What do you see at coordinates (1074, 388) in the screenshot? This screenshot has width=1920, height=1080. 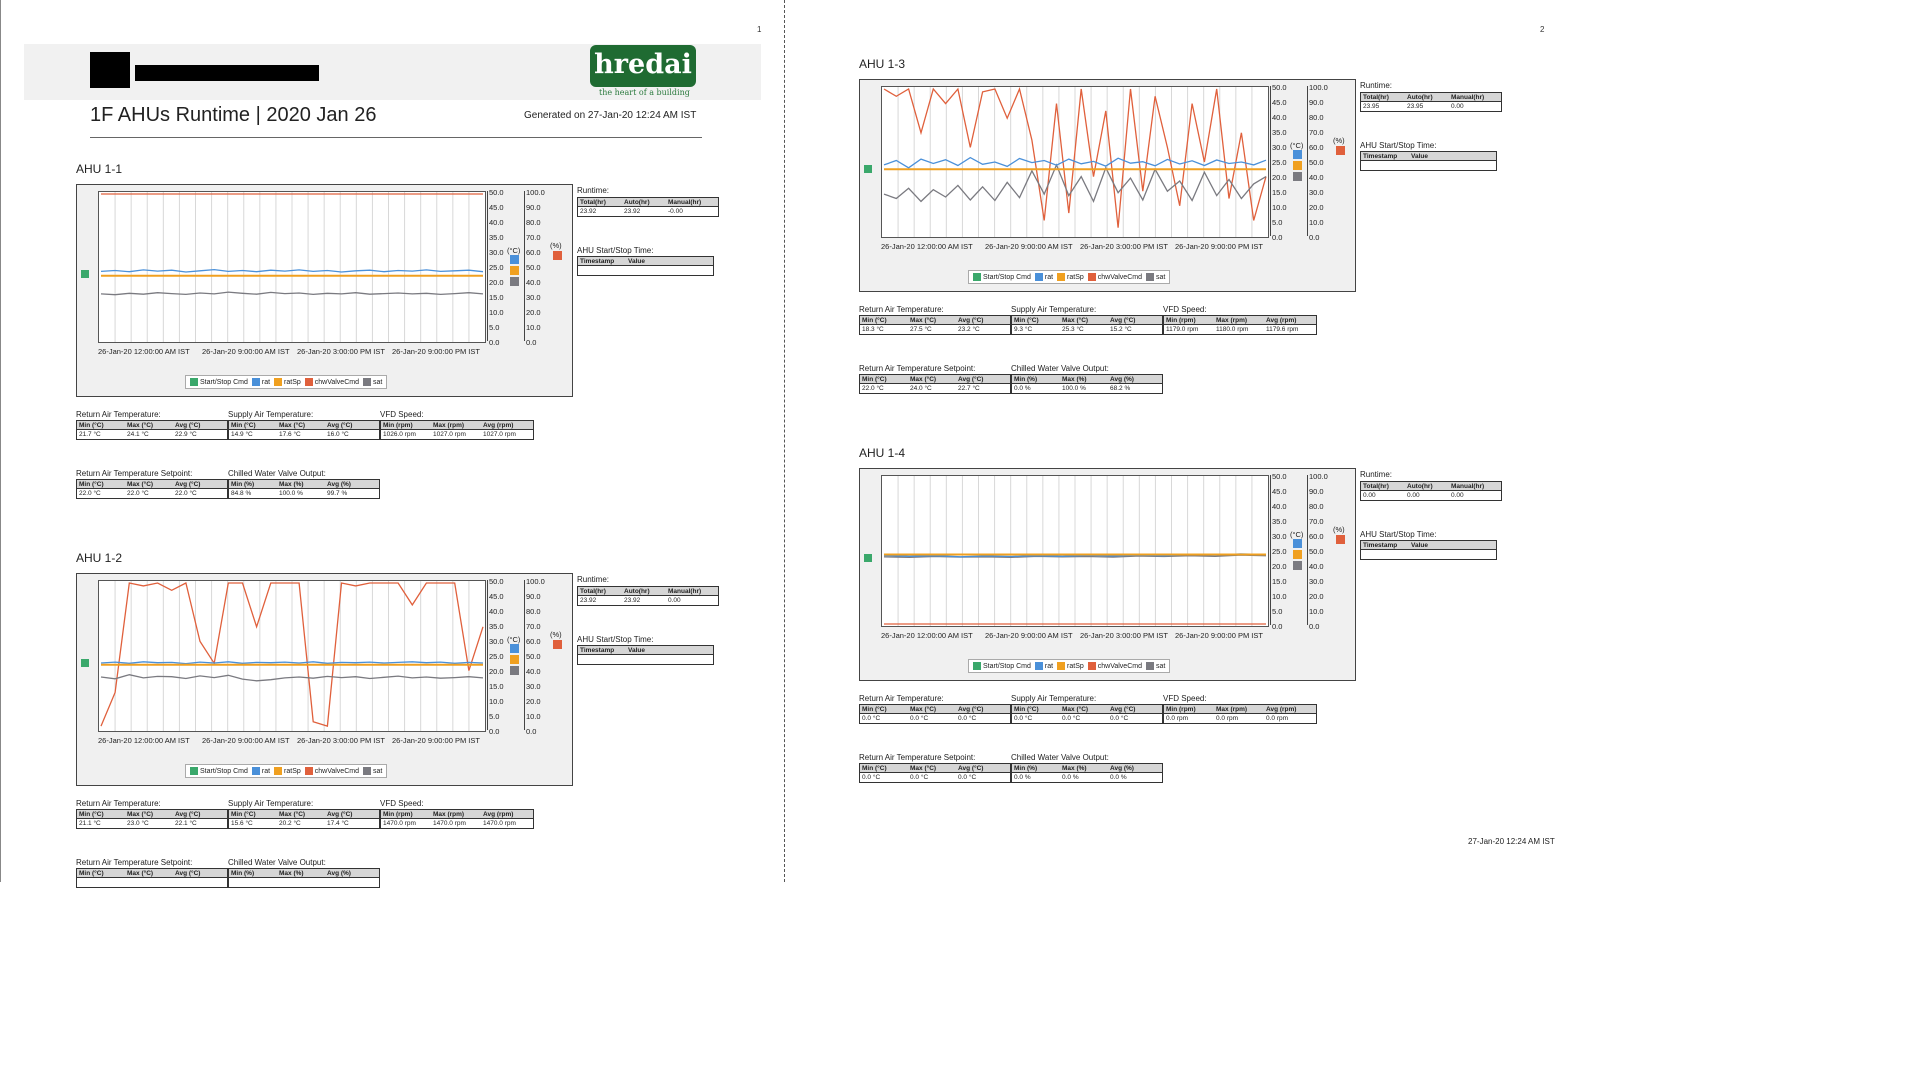 I see `table-cell: 100.0 %` at bounding box center [1074, 388].